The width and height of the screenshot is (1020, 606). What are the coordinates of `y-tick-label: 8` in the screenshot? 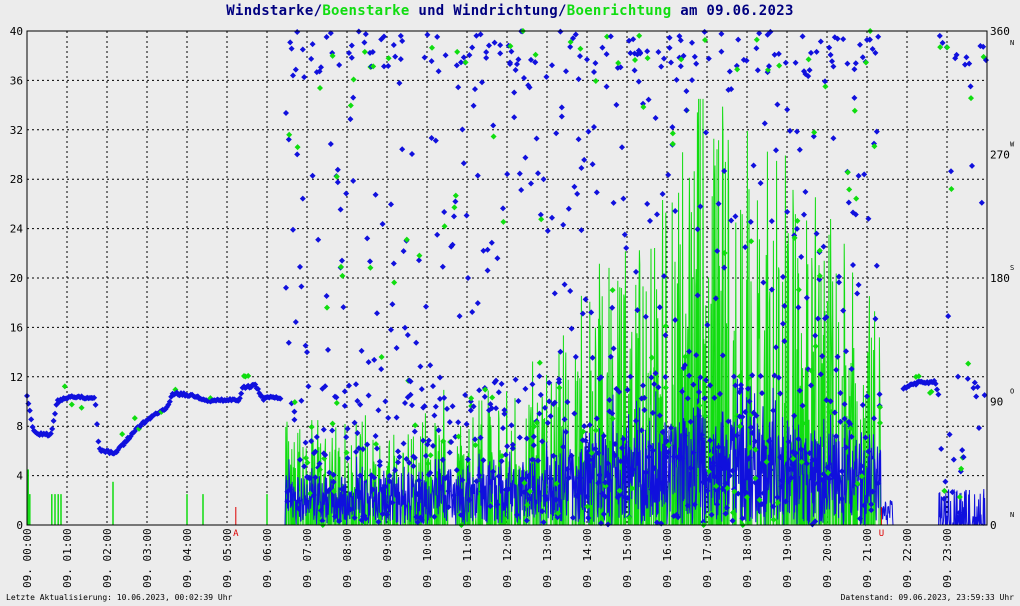 It's located at (19, 426).